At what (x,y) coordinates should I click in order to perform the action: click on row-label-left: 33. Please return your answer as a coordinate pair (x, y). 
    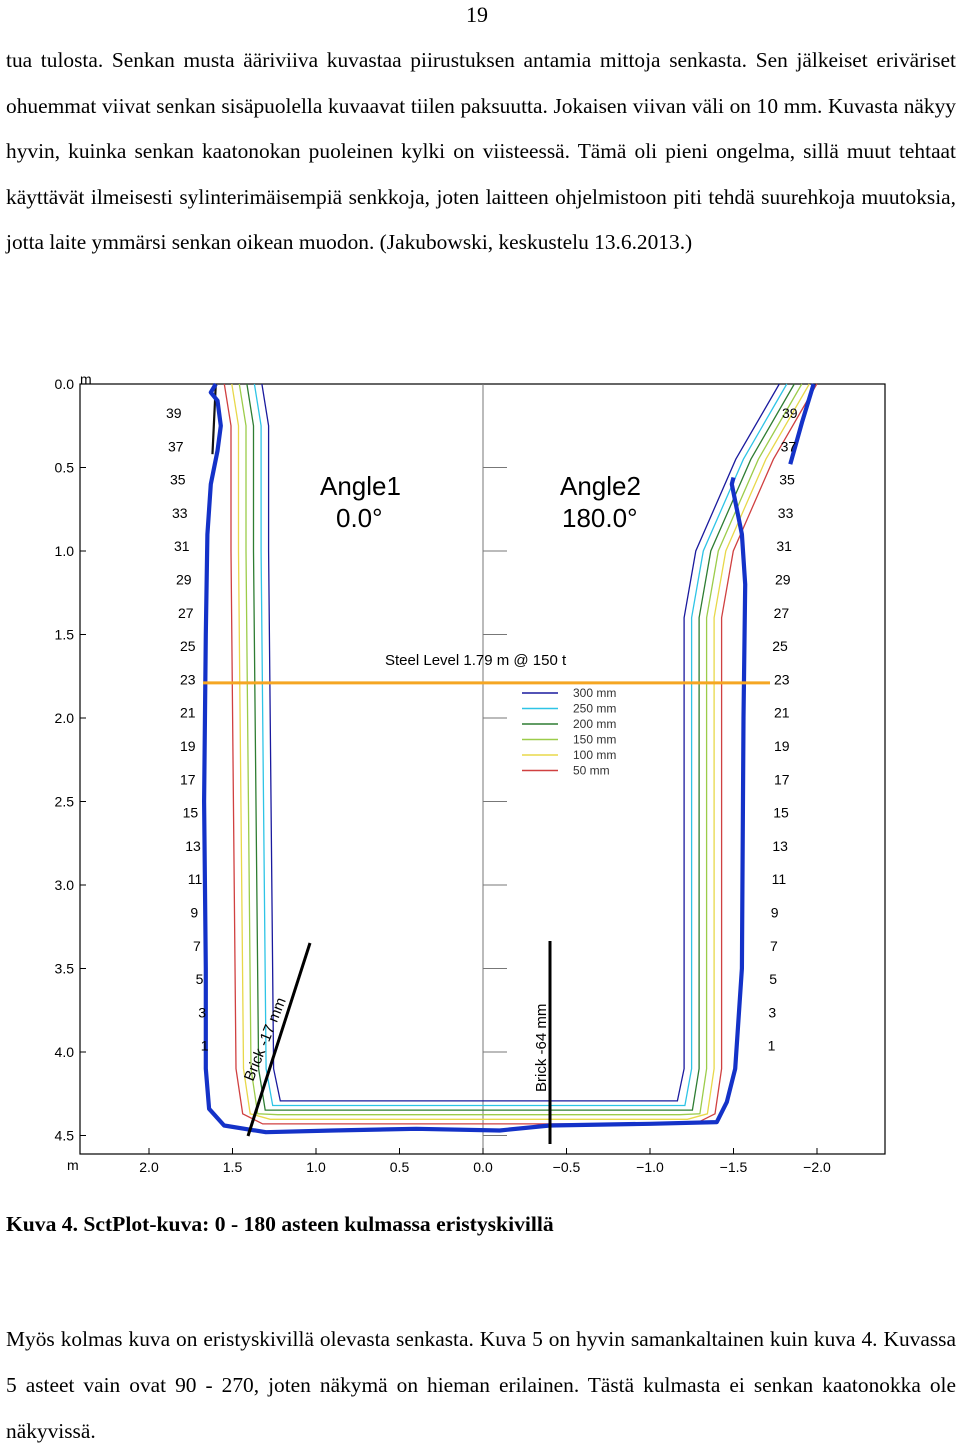
    Looking at the image, I should click on (180, 513).